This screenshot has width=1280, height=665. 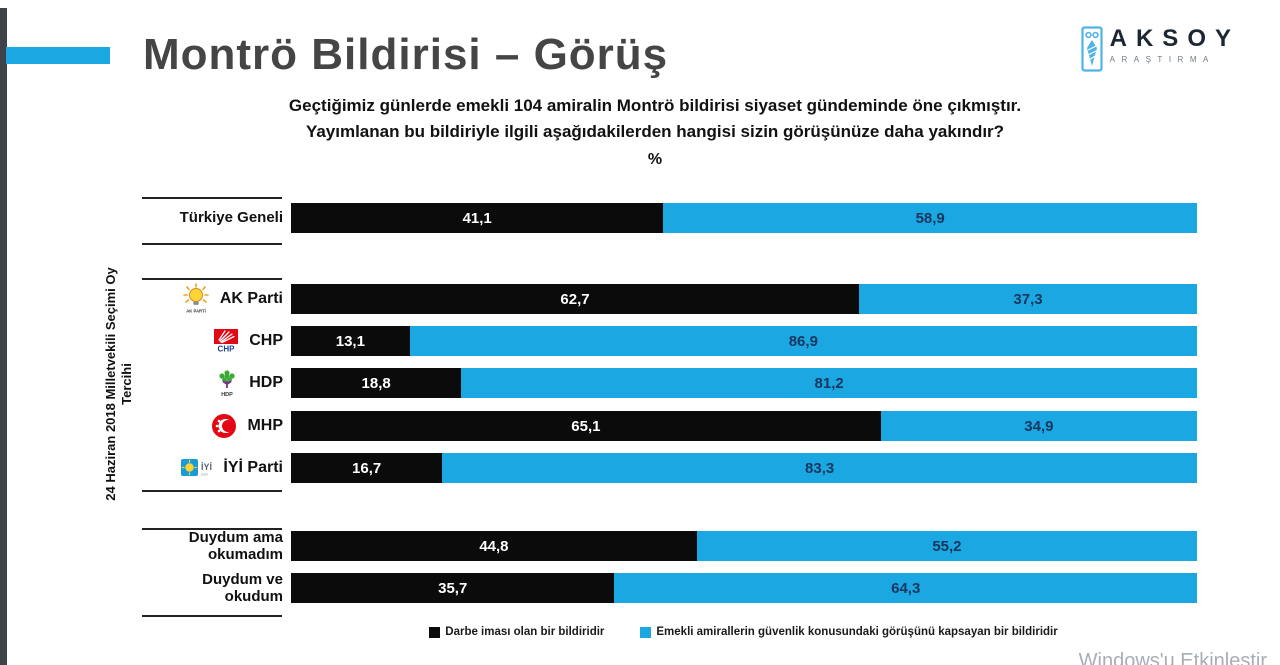 I want to click on bar-value: 41,1, so click(x=477, y=218).